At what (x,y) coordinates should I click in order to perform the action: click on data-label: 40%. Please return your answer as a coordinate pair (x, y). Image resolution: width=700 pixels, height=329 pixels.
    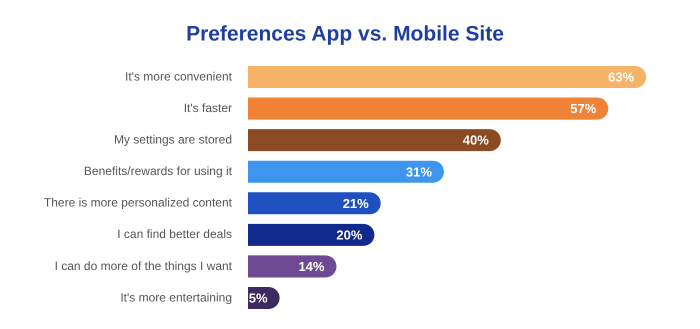
    Looking at the image, I should click on (476, 140).